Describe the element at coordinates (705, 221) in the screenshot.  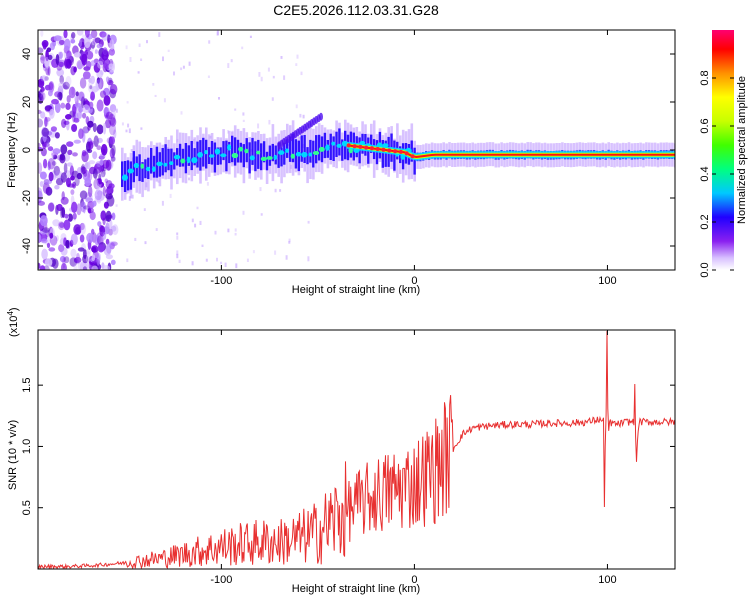
I see `colorbar-tick-label: 0.2` at that location.